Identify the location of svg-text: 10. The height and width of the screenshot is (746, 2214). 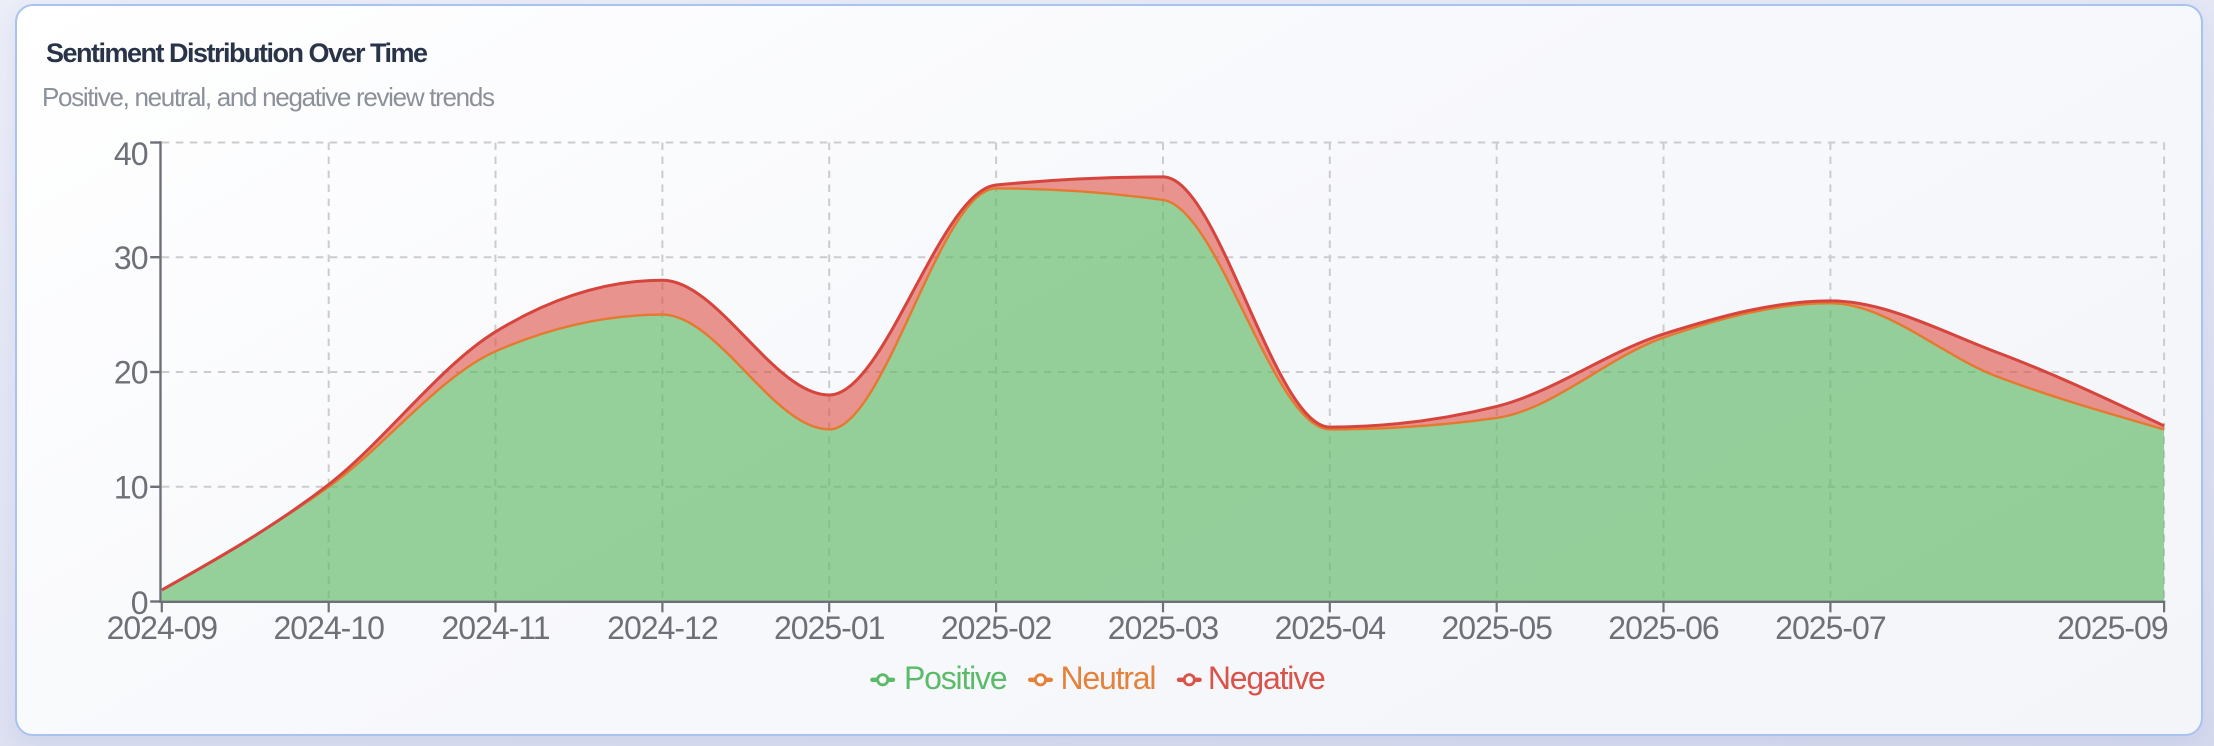
(131, 488).